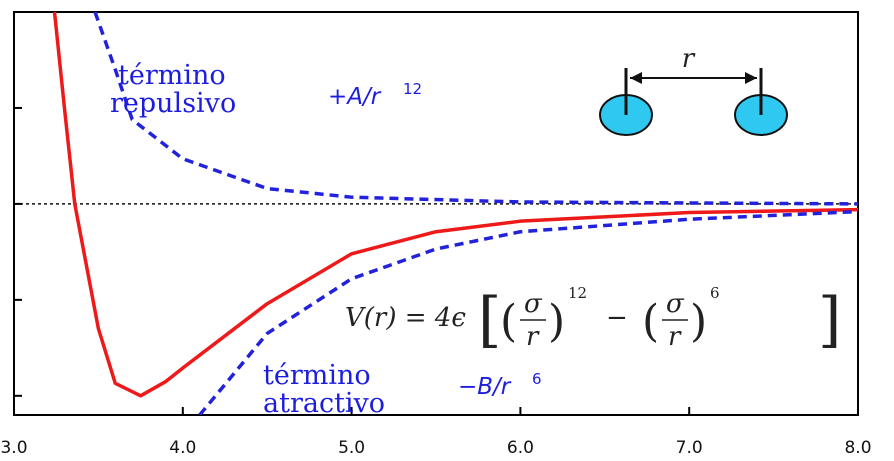 This screenshot has height=461, width=894. Describe the element at coordinates (593, 319) in the screenshot. I see `formula: V(r) = 4ϵ [ ( σ r ) 12 − ( σ r ) 6 ]` at that location.